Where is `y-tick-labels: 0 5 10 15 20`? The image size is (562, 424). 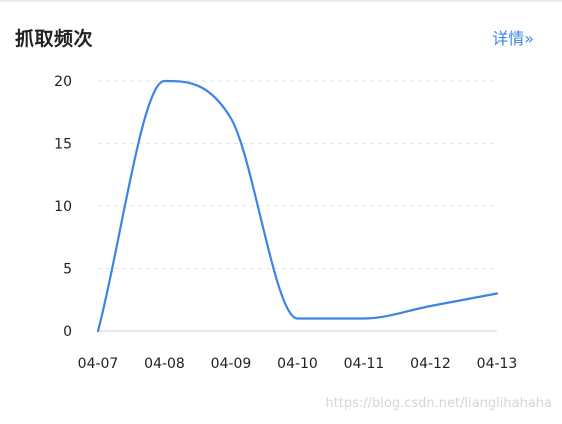 y-tick-labels: 0 5 10 15 20 is located at coordinates (63, 207).